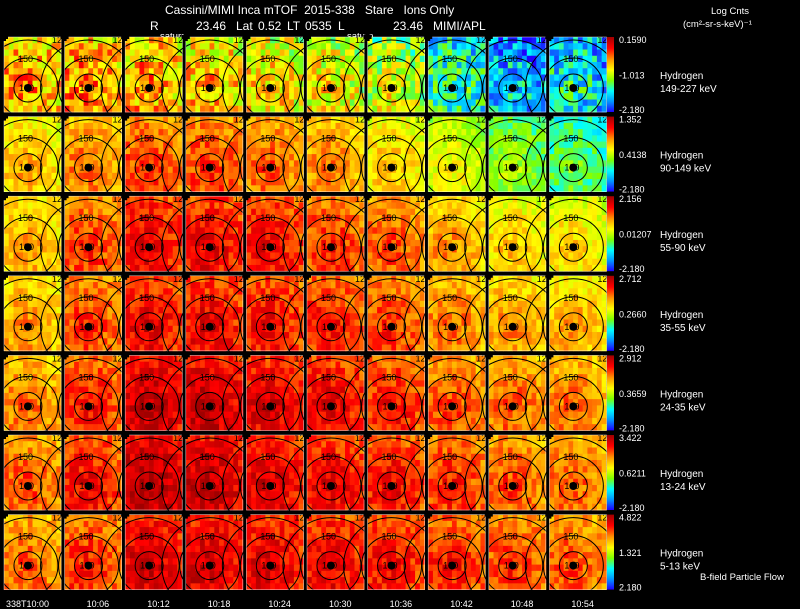 The height and width of the screenshot is (609, 800). I want to click on l-value: 23.46, so click(408, 26).